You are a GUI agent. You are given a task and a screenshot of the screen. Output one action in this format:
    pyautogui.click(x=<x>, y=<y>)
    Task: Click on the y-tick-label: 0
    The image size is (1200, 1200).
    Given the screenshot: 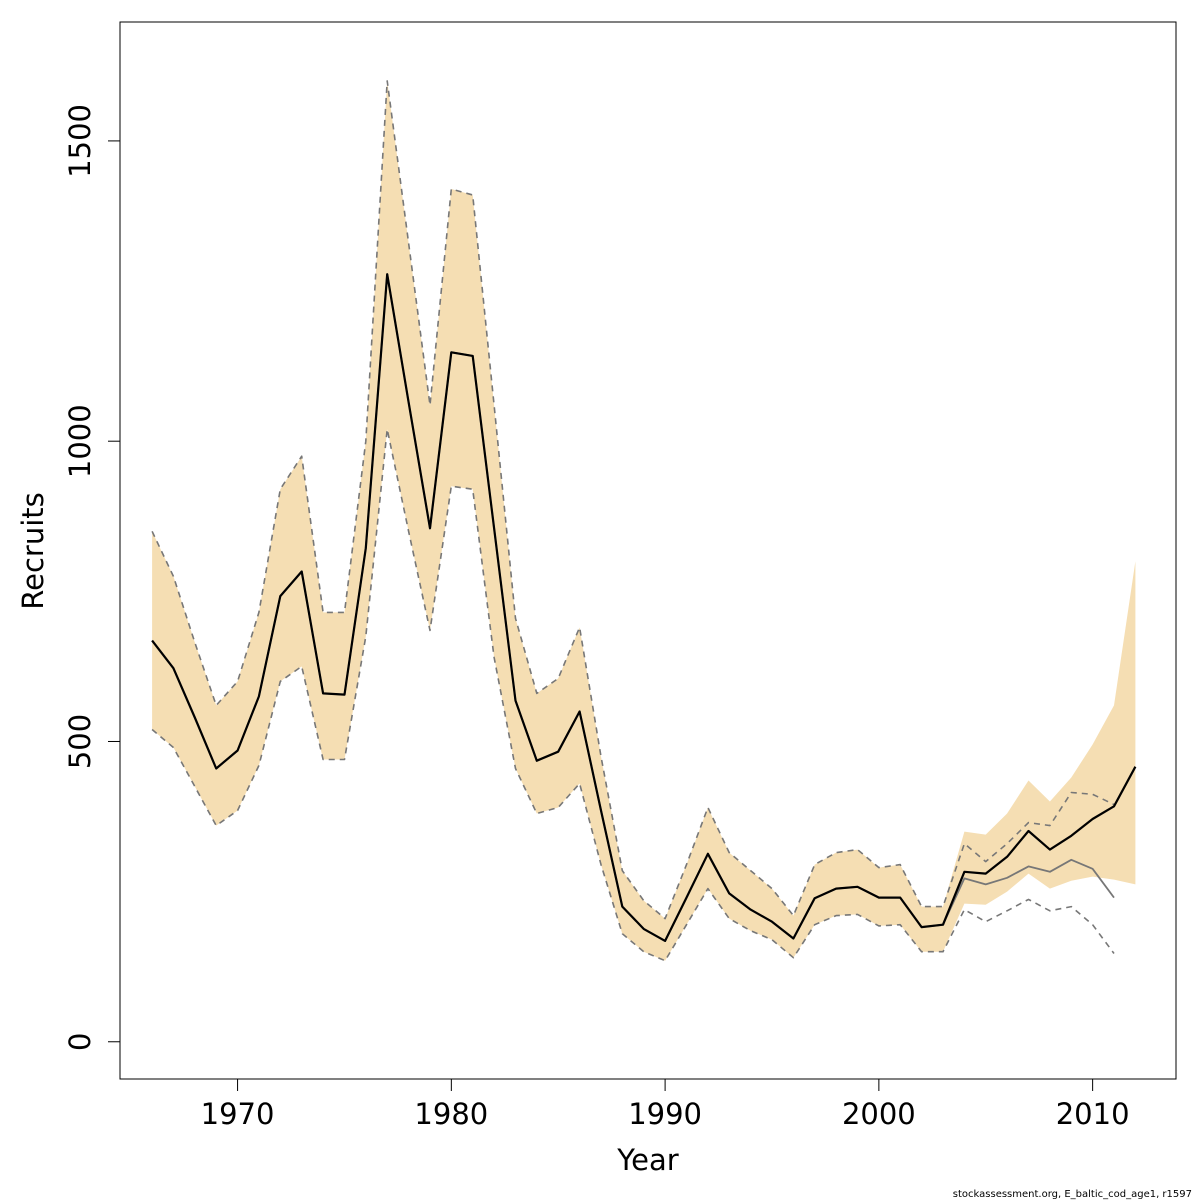 What is the action you would take?
    pyautogui.click(x=80, y=1042)
    